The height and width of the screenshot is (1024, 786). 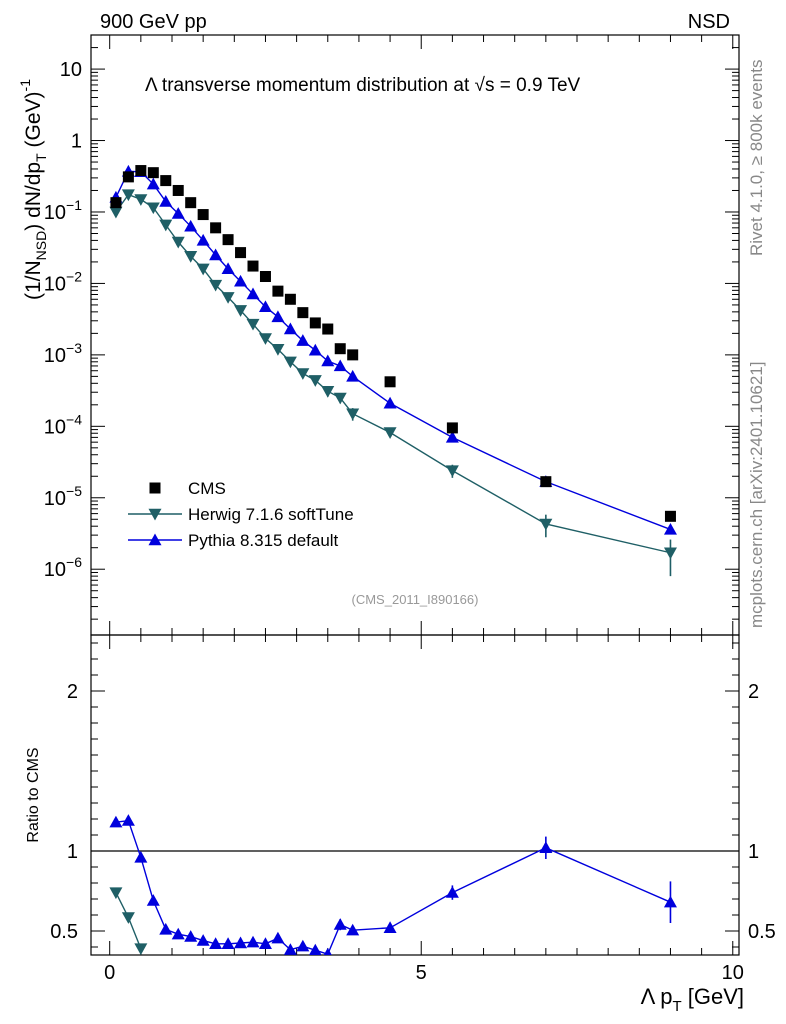 What do you see at coordinates (109, 973) in the screenshot?
I see `x-tick-label: 0` at bounding box center [109, 973].